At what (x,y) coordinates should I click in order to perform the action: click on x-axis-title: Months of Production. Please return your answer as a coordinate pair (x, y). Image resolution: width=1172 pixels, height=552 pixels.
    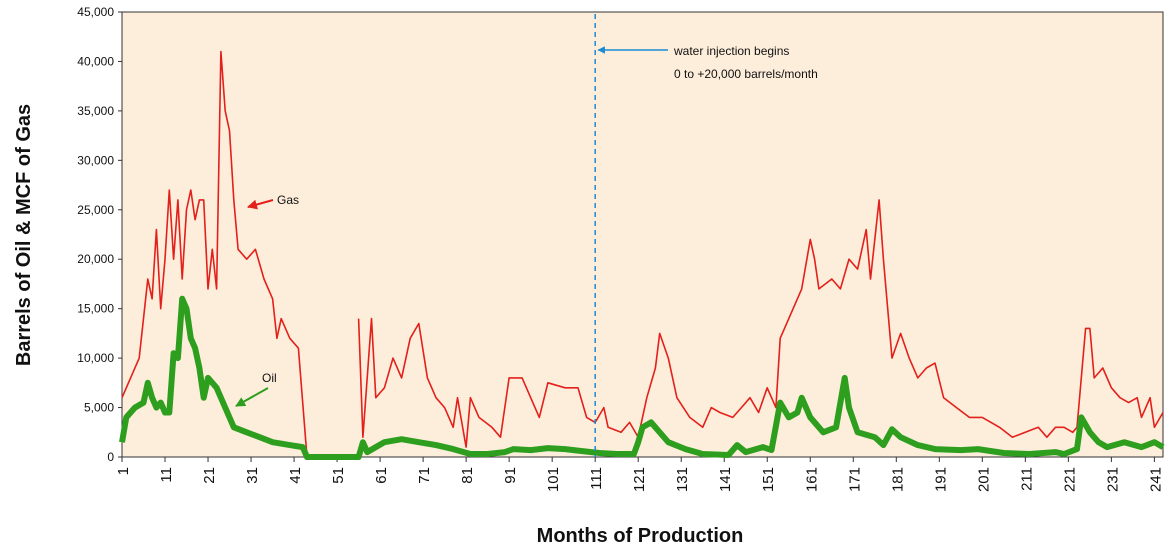
    Looking at the image, I should click on (640, 536).